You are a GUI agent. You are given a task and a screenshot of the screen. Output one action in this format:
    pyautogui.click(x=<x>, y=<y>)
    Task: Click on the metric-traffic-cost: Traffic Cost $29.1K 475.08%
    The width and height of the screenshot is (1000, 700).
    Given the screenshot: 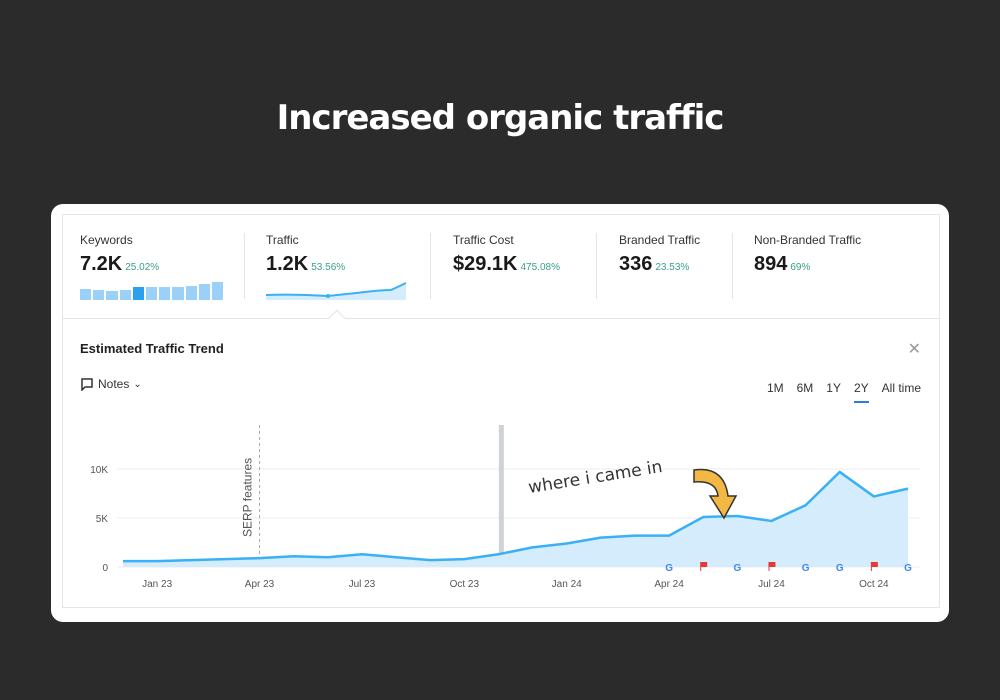 What is the action you would take?
    pyautogui.click(x=506, y=254)
    